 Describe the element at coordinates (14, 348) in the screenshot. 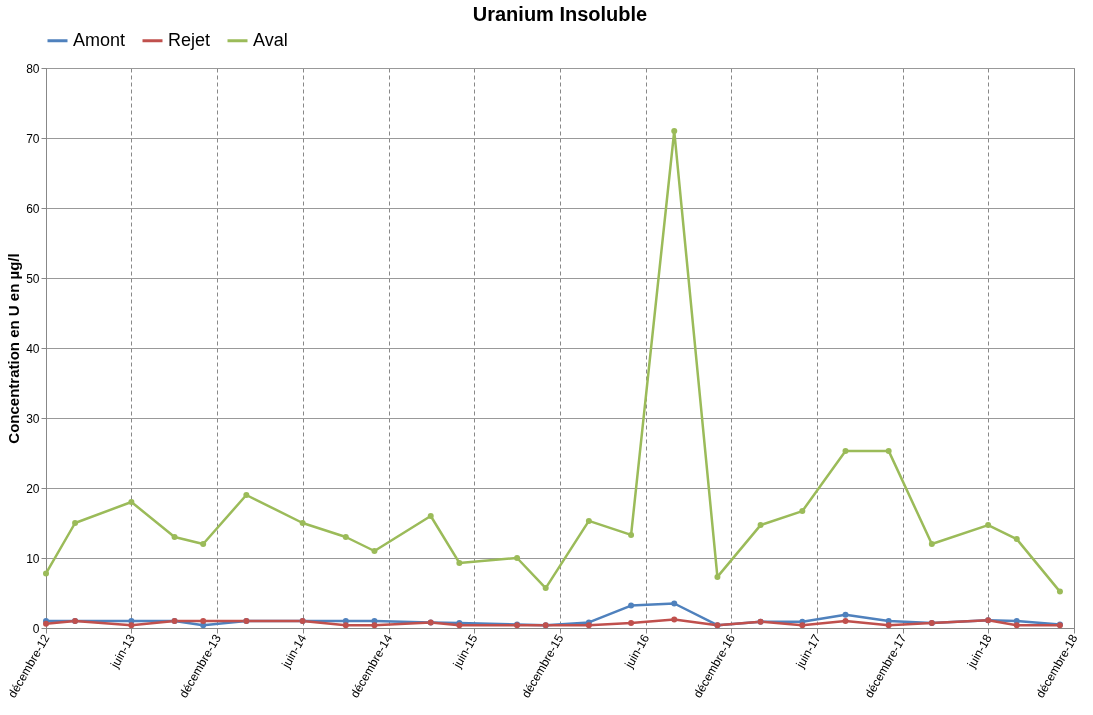

I see `y-axis-title: Concentration en U en µg/l` at that location.